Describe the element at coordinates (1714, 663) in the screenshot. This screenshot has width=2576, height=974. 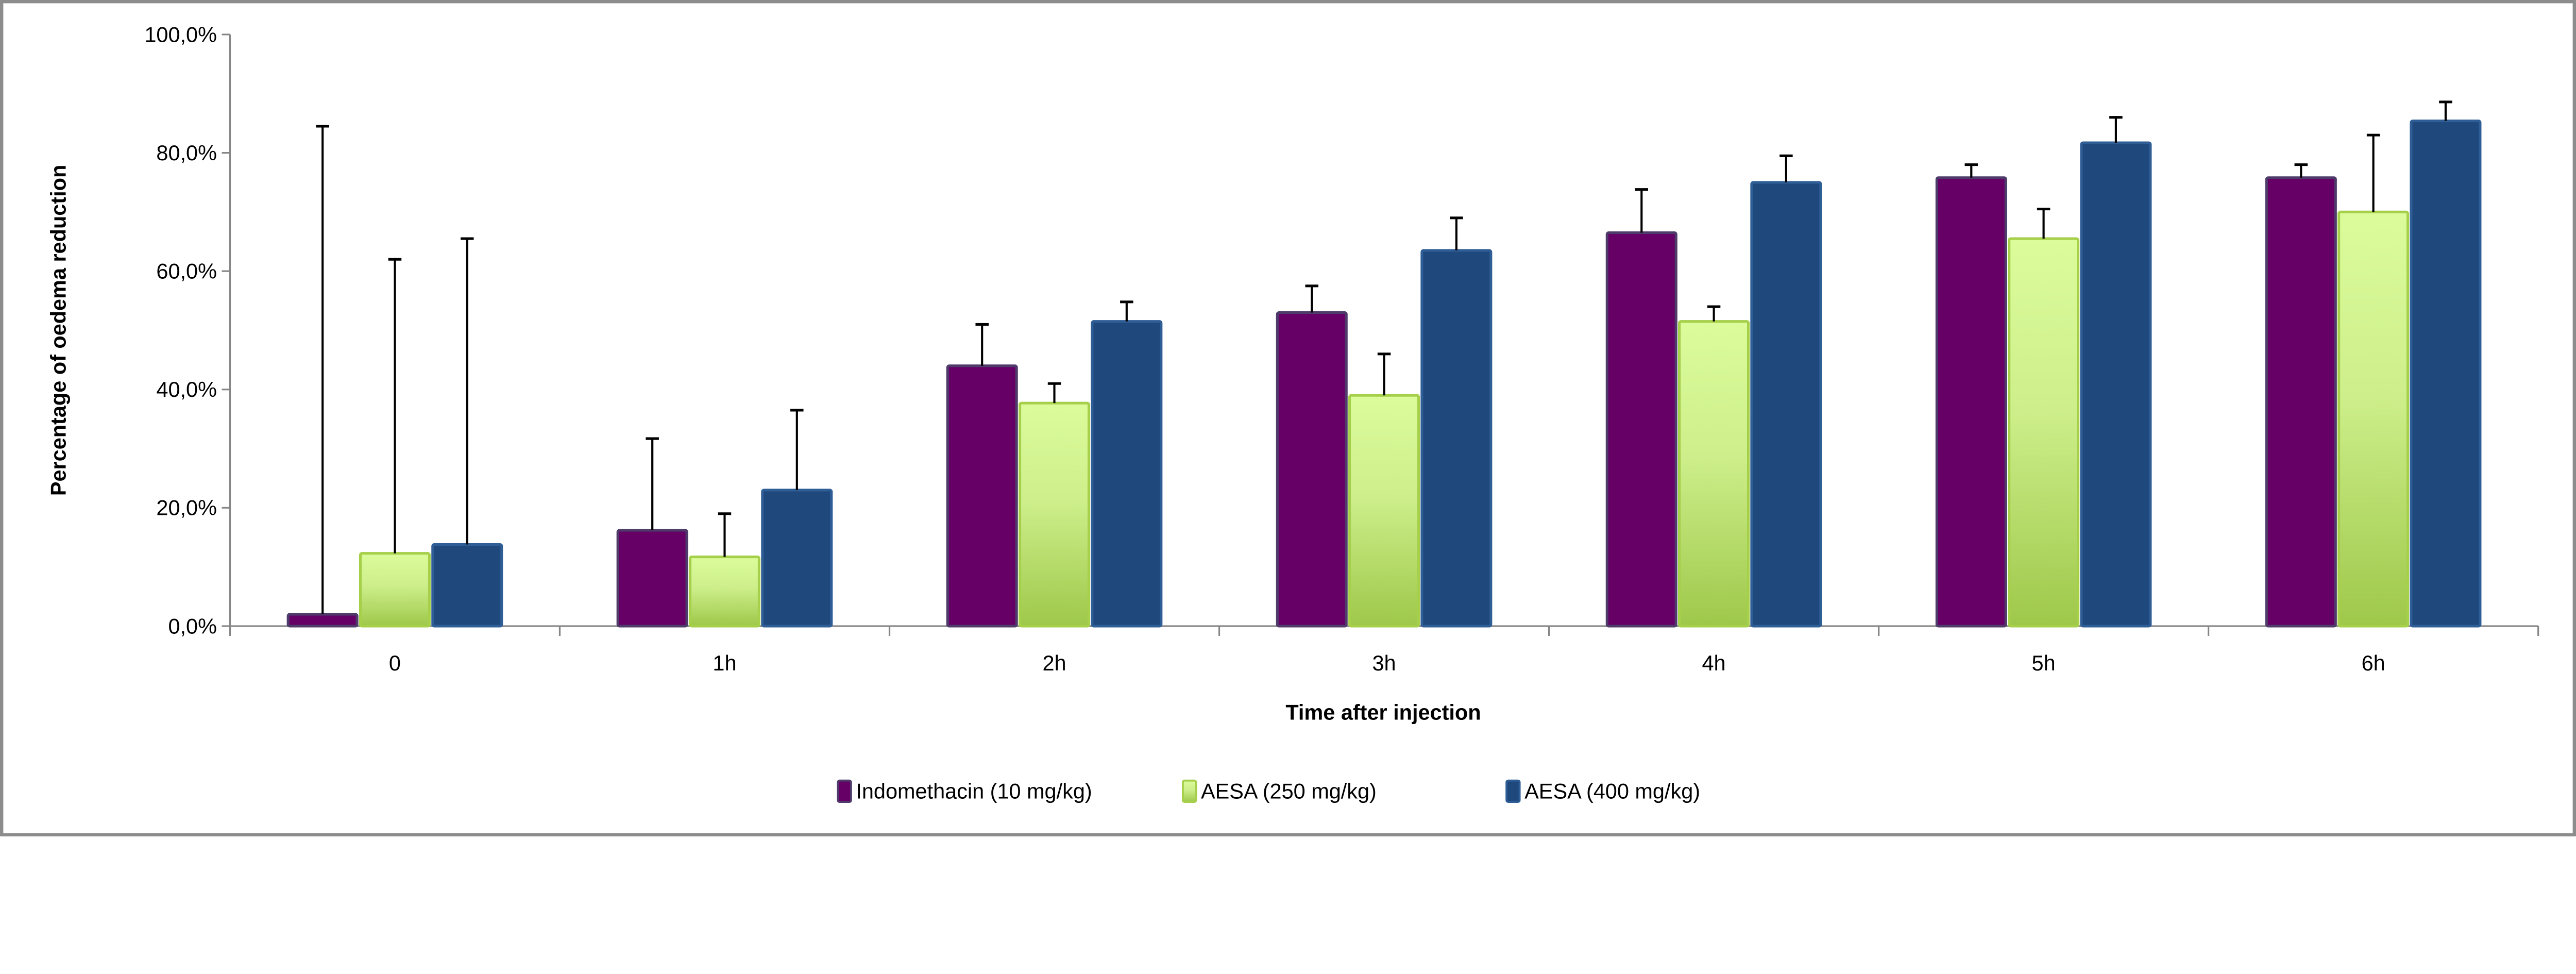
I see `x-tick-label: 4h` at that location.